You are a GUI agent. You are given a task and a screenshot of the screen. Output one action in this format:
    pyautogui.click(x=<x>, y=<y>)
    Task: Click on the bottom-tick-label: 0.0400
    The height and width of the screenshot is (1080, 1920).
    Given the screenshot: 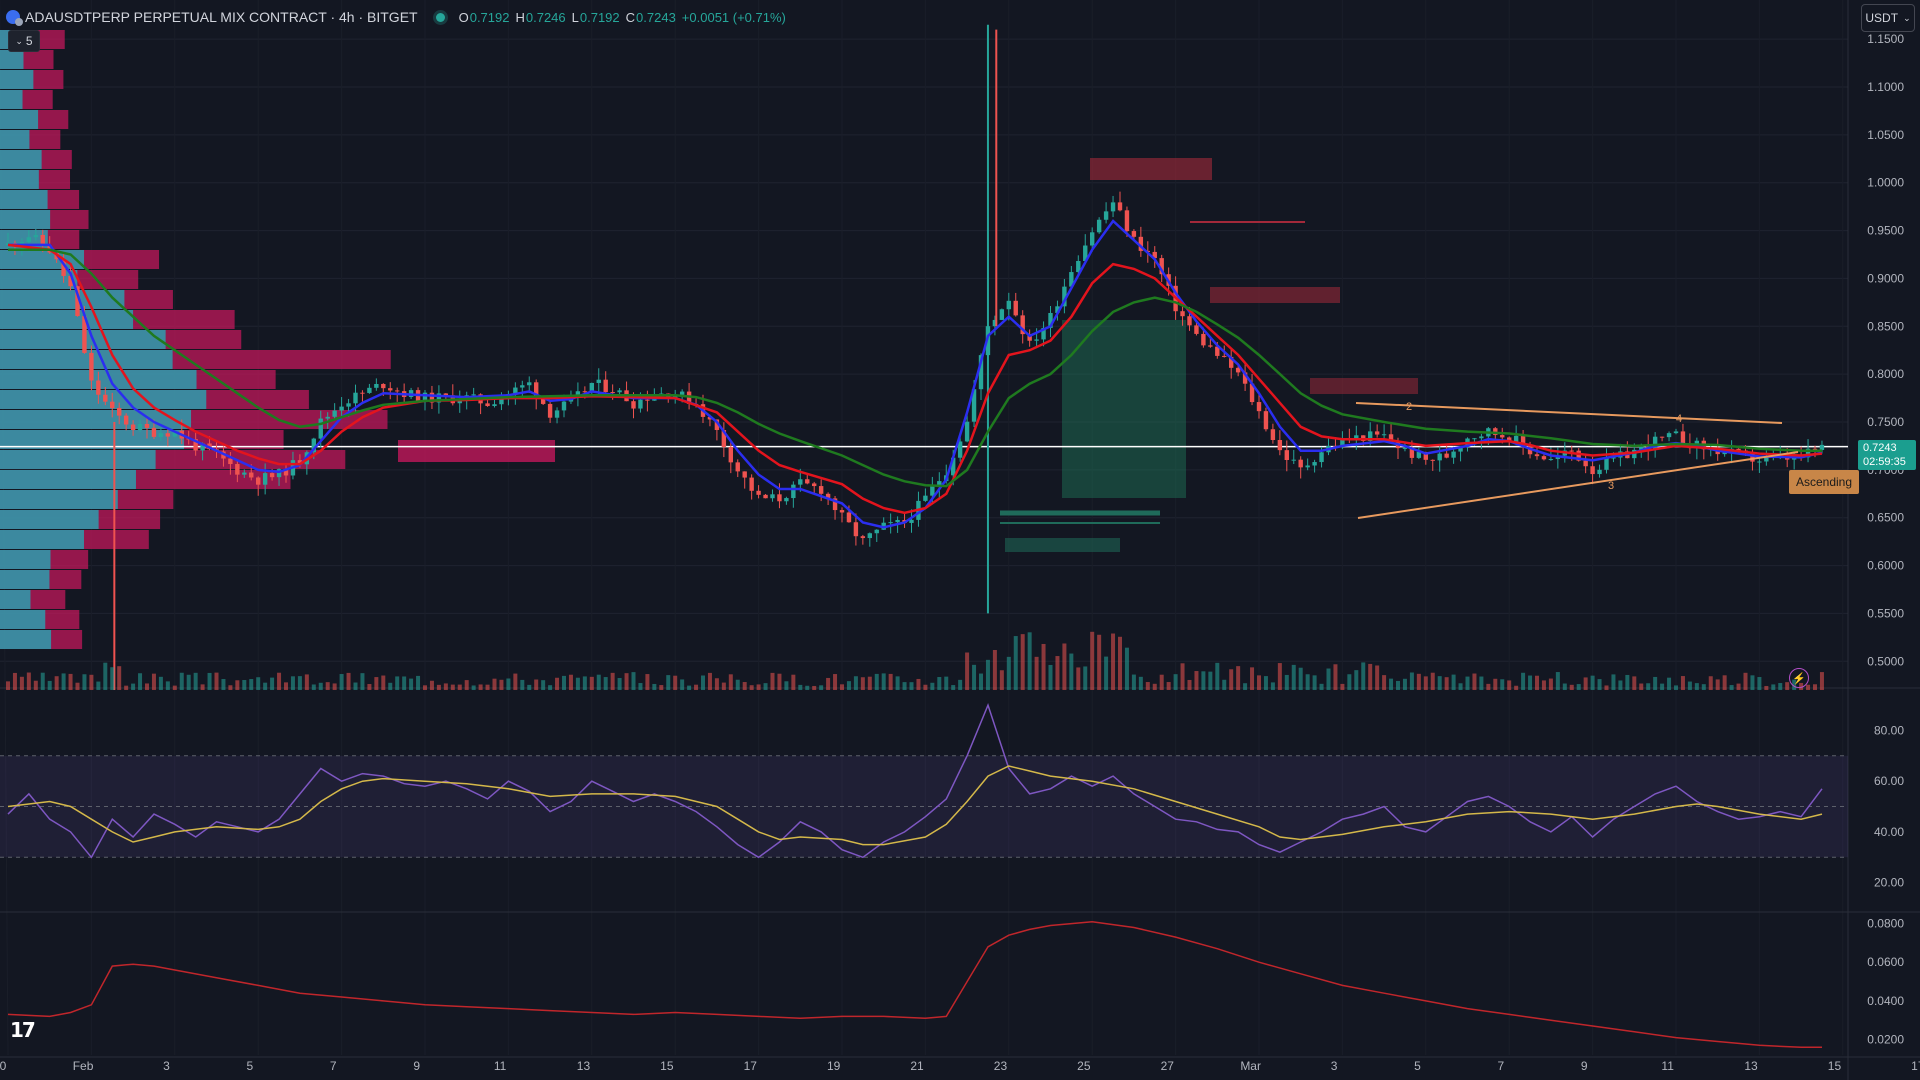 What is the action you would take?
    pyautogui.click(x=1885, y=1001)
    